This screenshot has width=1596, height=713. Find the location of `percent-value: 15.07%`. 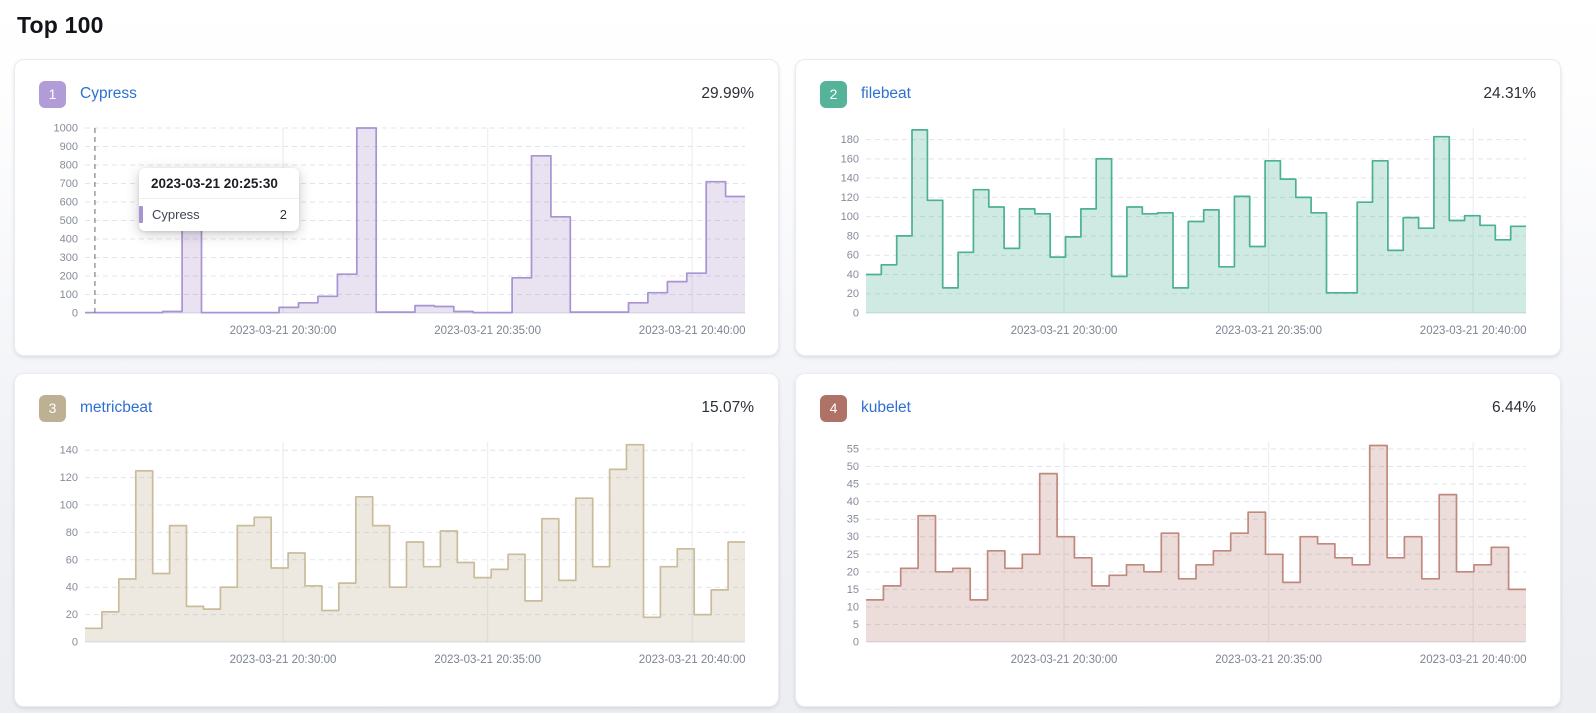

percent-value: 15.07% is located at coordinates (727, 407).